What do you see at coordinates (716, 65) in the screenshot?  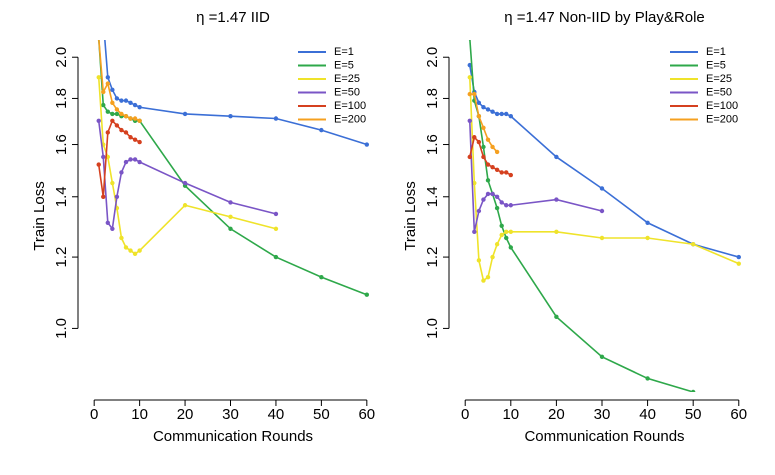 I see `legend-label: E=5` at bounding box center [716, 65].